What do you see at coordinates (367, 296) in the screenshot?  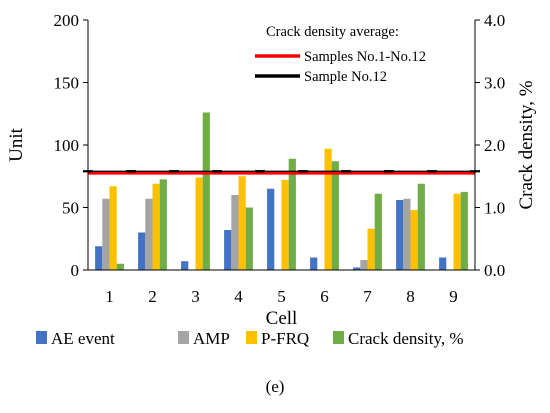 I see `x-tick-label: 7` at bounding box center [367, 296].